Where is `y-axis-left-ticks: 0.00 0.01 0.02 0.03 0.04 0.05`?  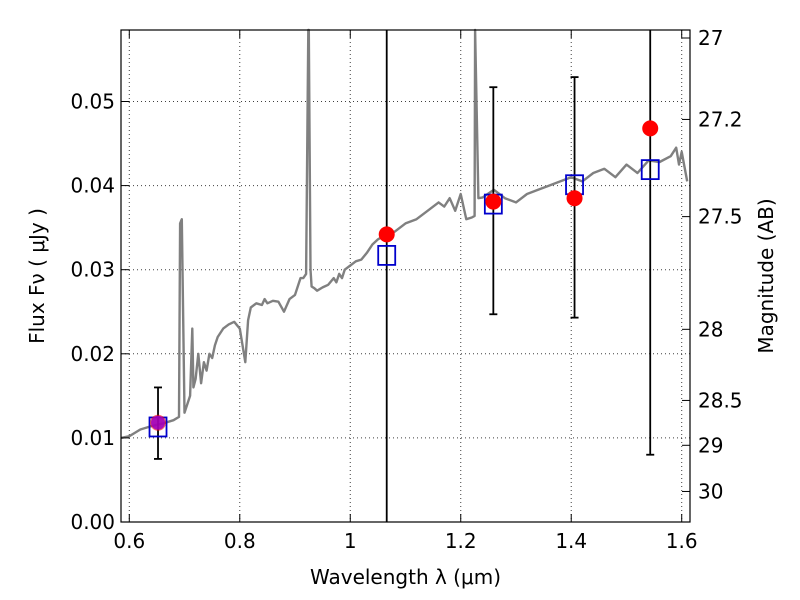 y-axis-left-ticks: 0.00 0.01 0.02 0.03 0.04 0.05 is located at coordinates (99, 311).